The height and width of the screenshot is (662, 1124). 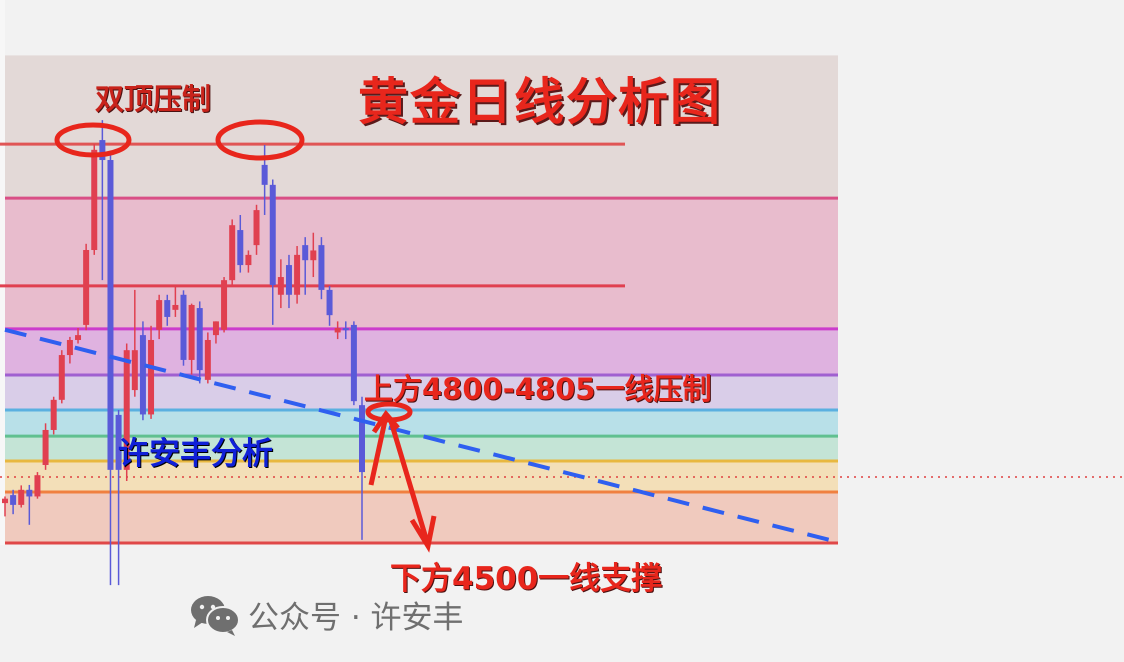 I want to click on double-top-label: 双顶压制, so click(x=153, y=99).